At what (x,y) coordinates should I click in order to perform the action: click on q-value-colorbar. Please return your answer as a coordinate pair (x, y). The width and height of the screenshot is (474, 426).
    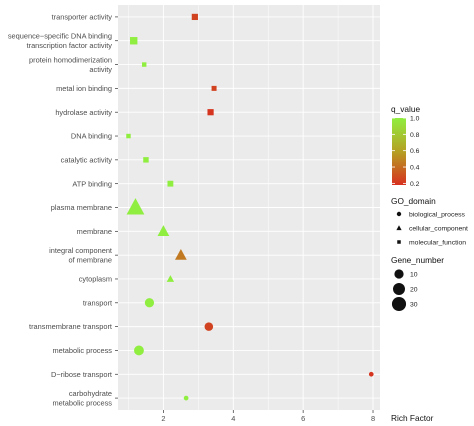
    Looking at the image, I should click on (399, 151).